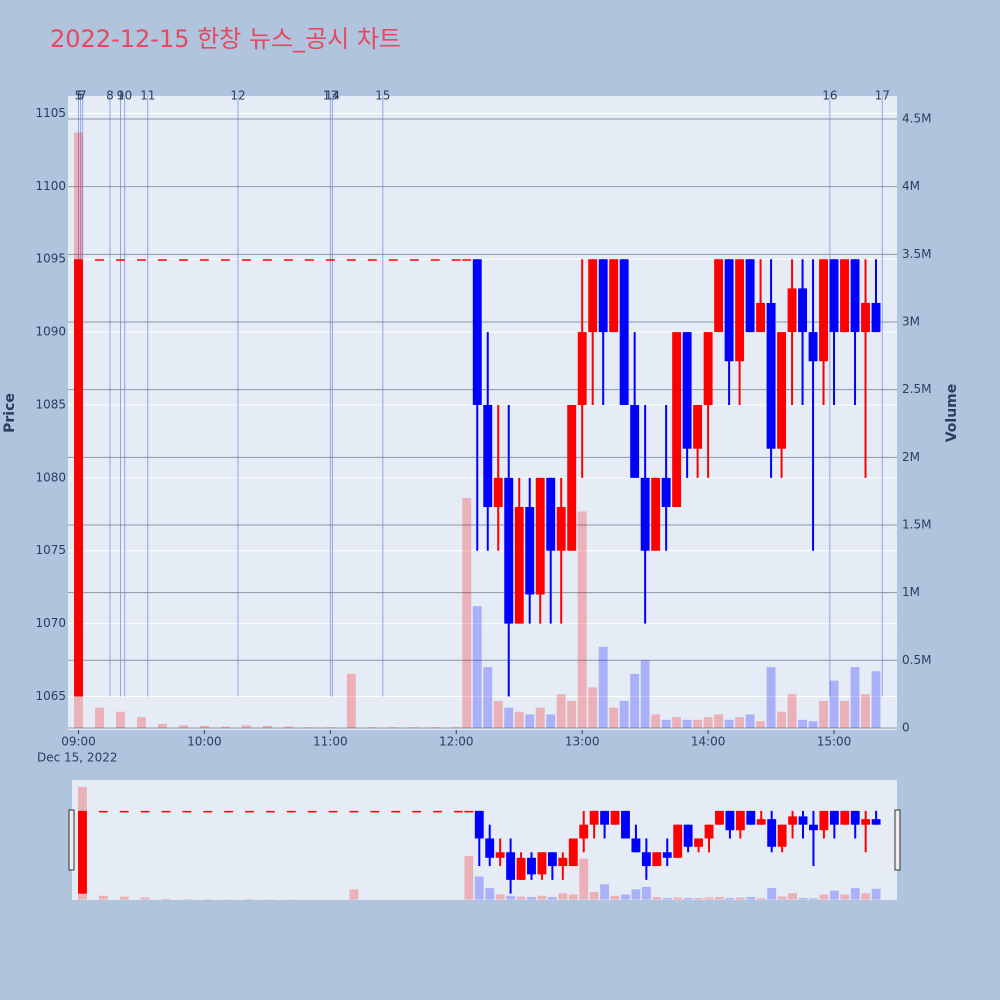  Describe the element at coordinates (237, 96) in the screenshot. I see `news-label: 12` at that location.